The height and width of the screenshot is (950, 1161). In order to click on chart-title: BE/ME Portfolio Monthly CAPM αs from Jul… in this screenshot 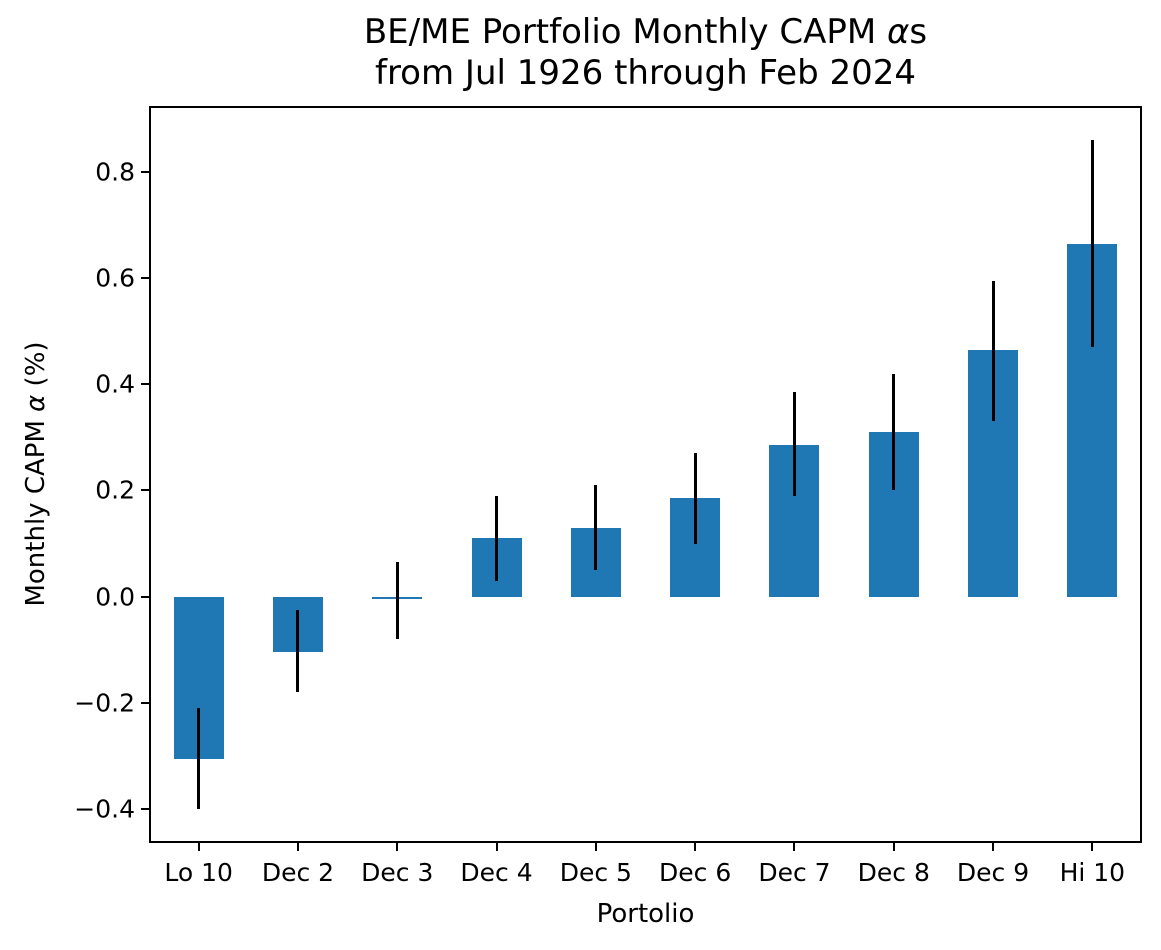, I will do `click(645, 53)`.